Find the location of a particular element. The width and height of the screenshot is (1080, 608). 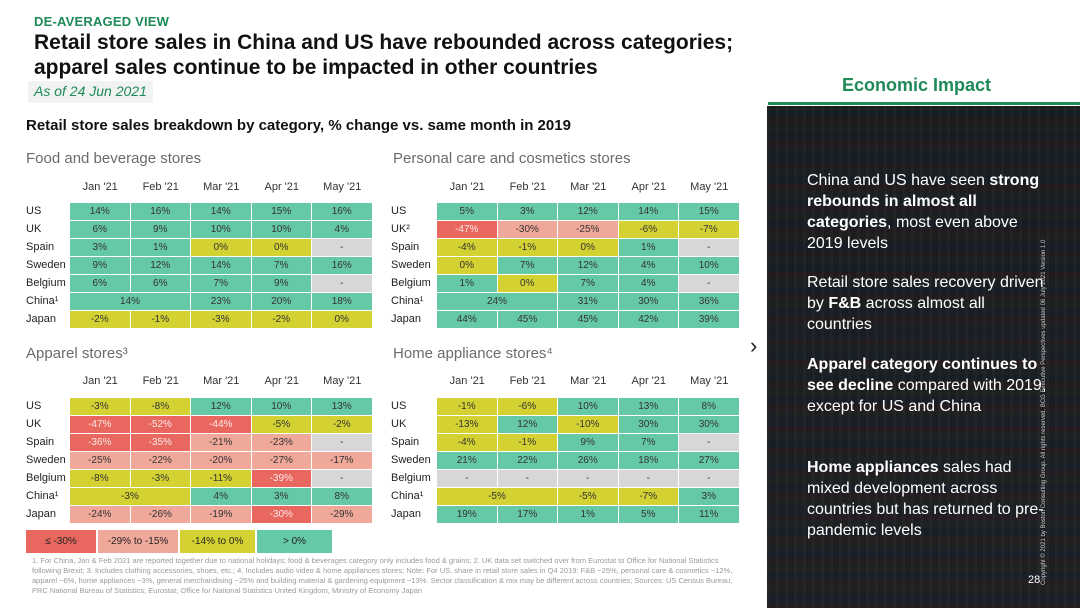

table-cell: -17% is located at coordinates (342, 461).